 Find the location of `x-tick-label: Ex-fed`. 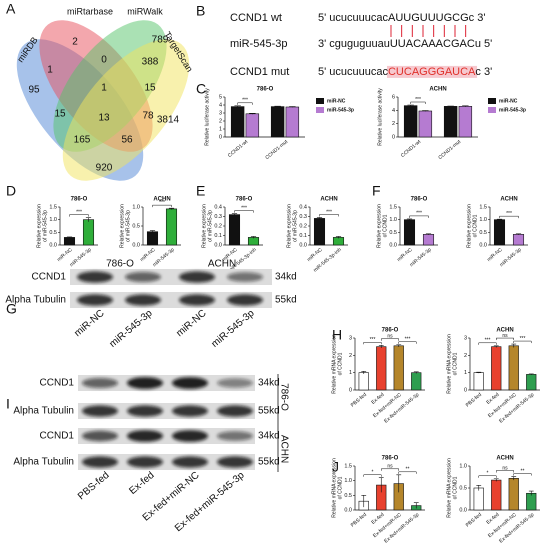

x-tick-label: Ex-fed is located at coordinates (377, 399).